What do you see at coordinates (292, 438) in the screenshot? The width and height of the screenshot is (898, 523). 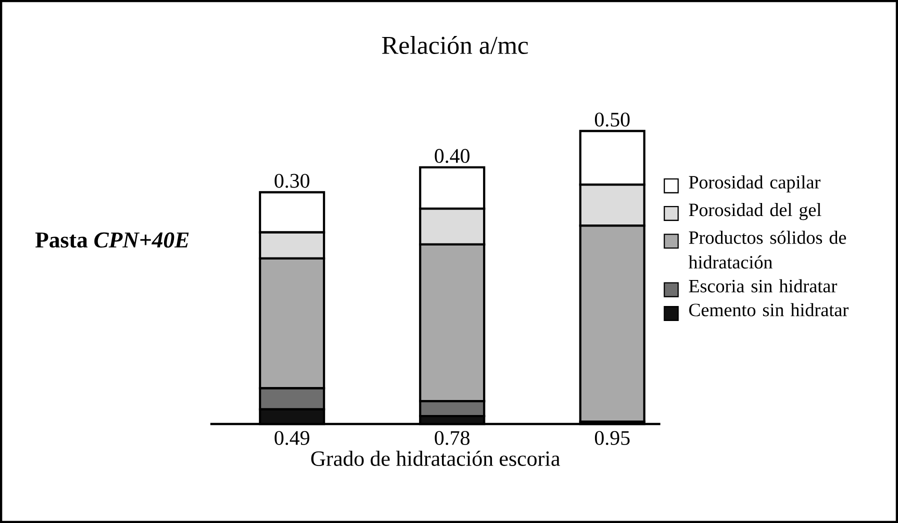 I see `x-tick-label: 0.49` at bounding box center [292, 438].